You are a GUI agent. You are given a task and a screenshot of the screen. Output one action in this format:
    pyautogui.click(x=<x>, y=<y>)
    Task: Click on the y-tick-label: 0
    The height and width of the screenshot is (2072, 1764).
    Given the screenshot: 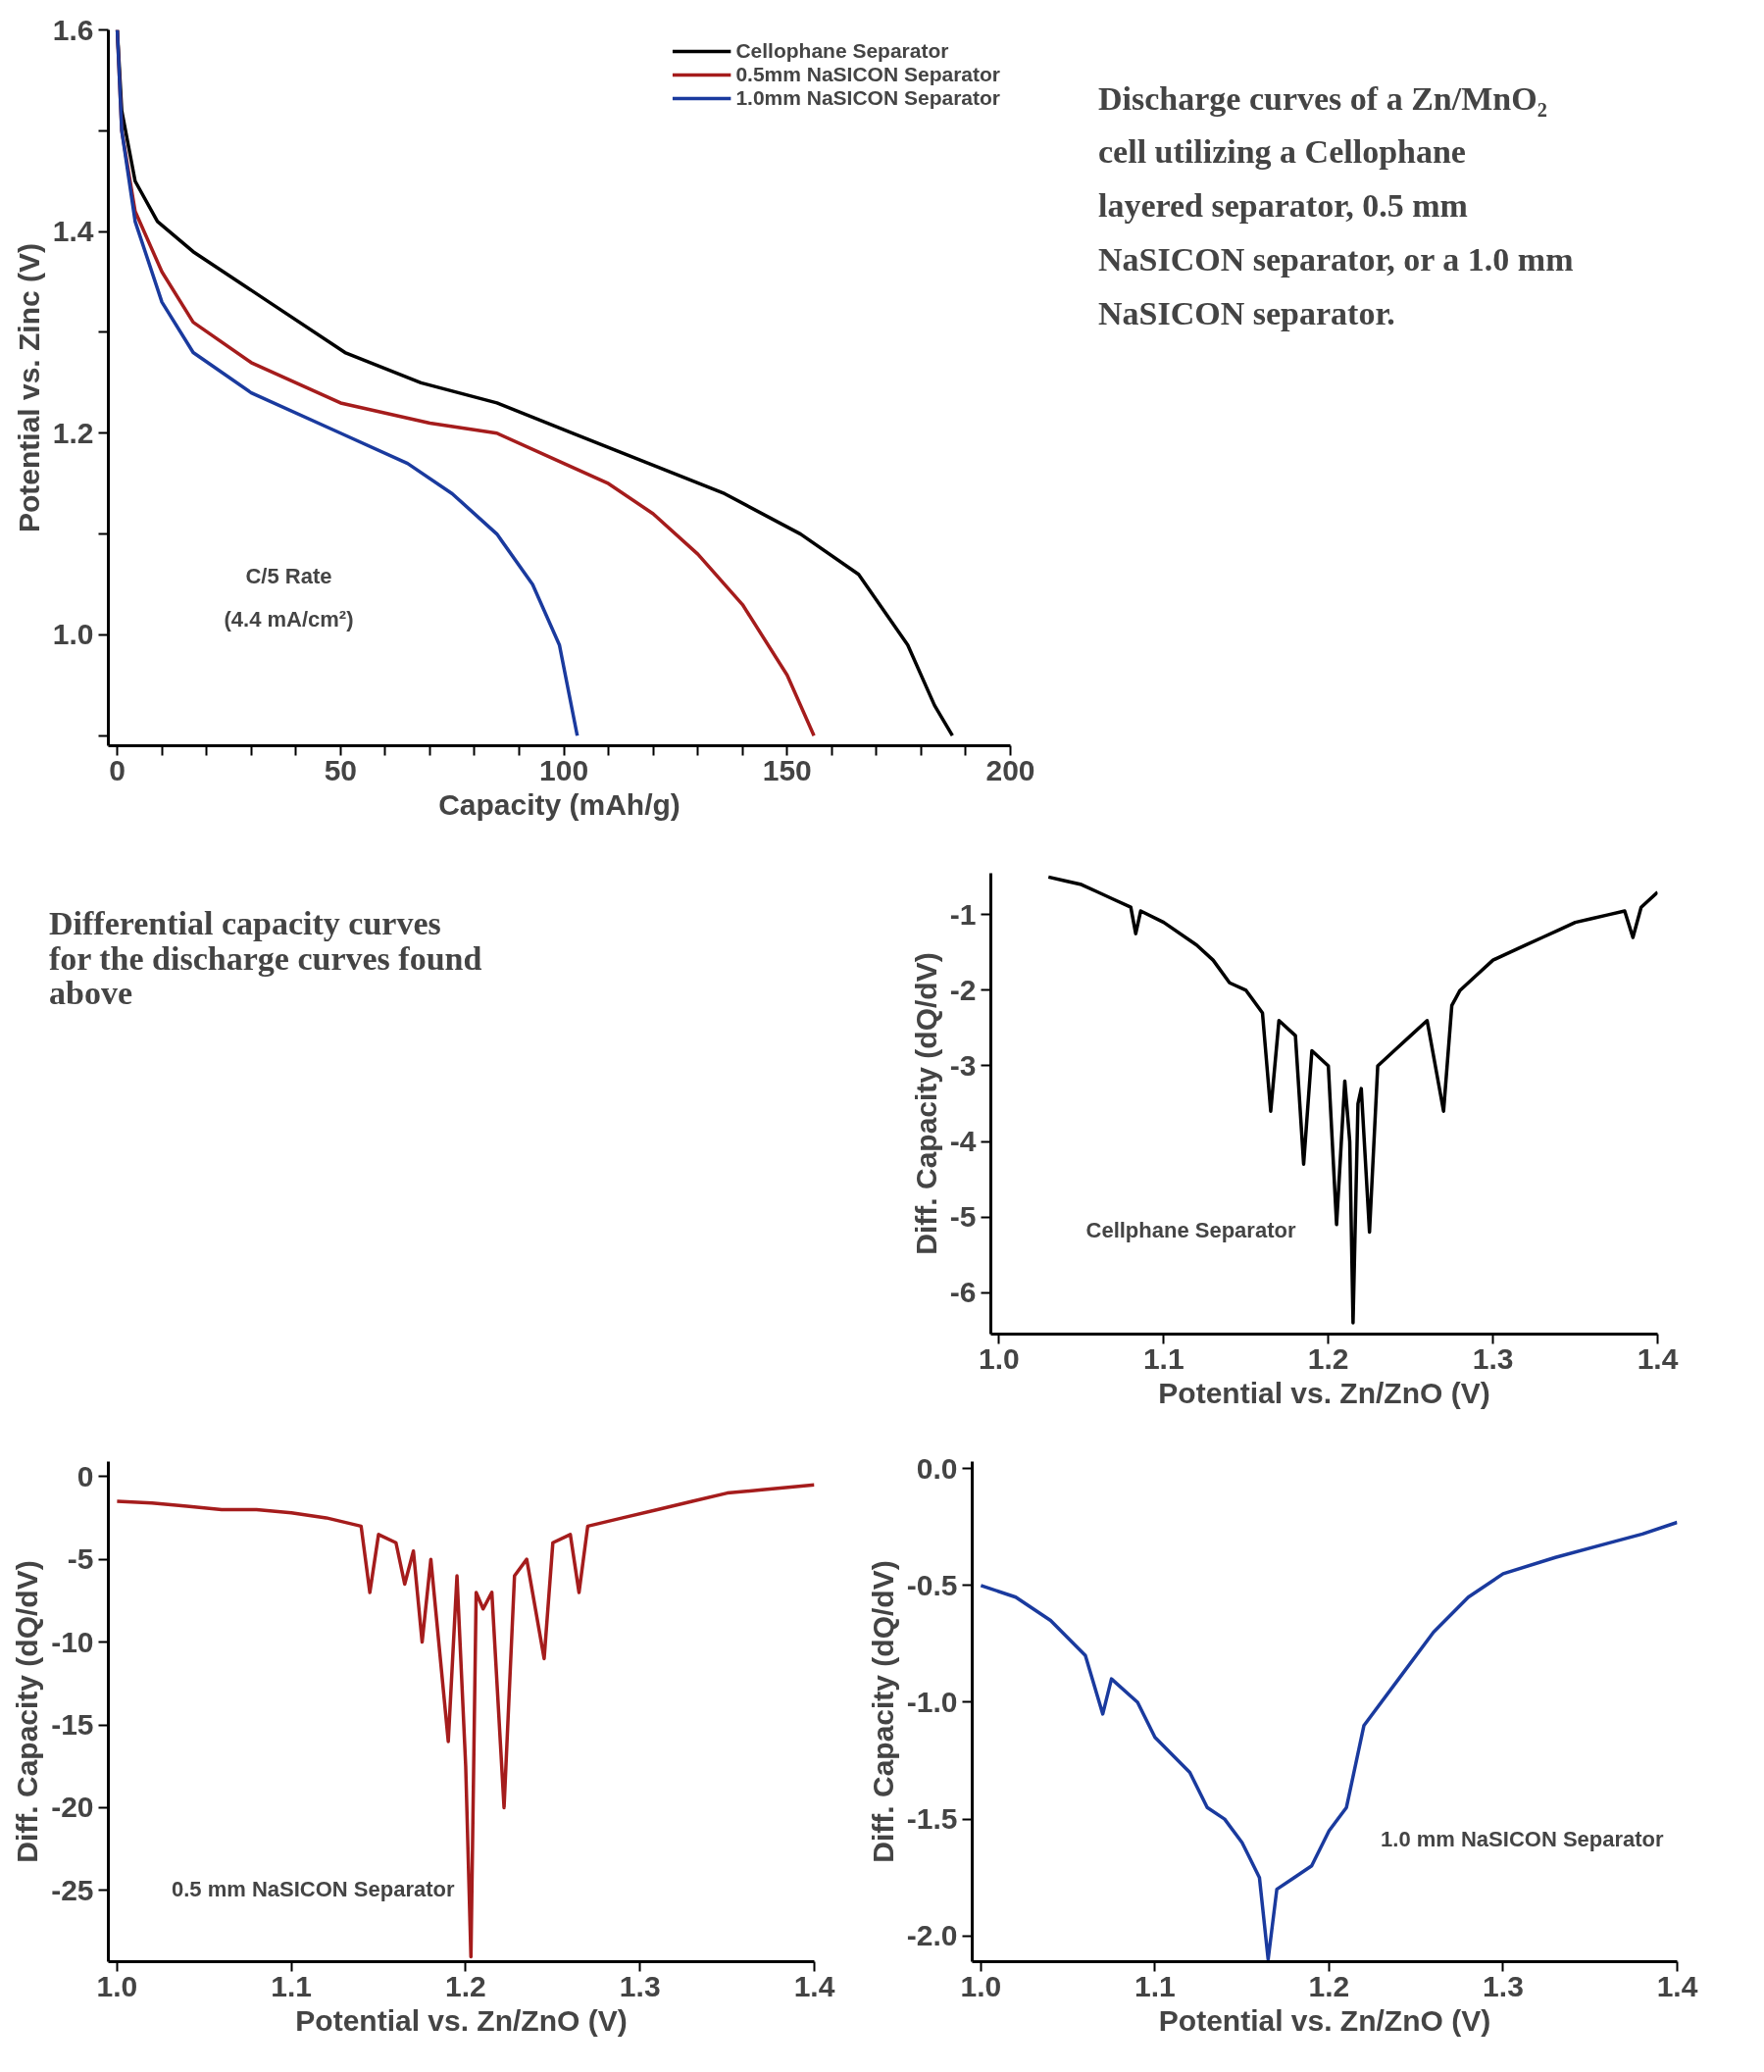 What is the action you would take?
    pyautogui.click(x=85, y=1475)
    